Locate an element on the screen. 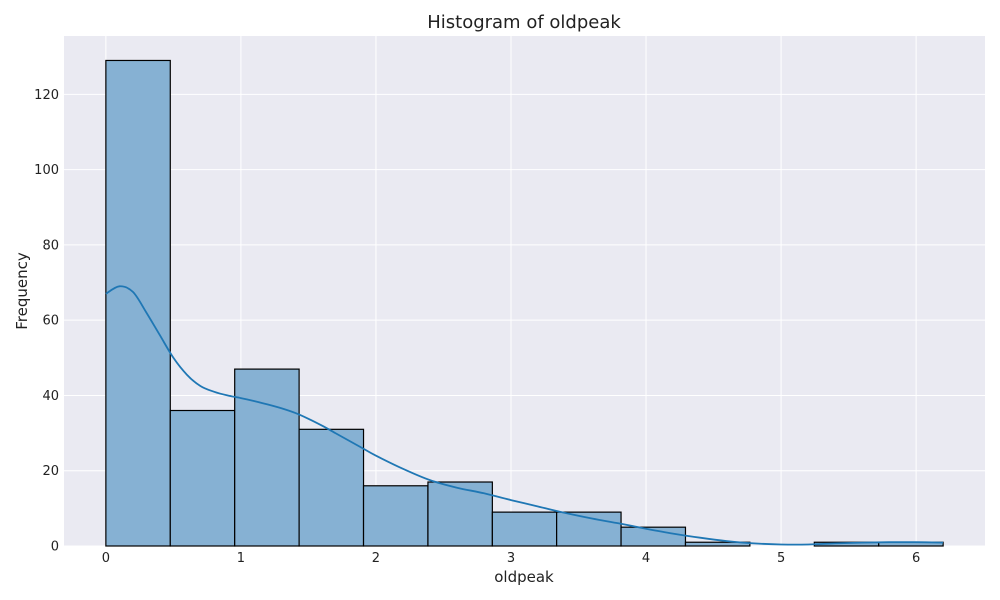  y-tick-label: 40 is located at coordinates (50, 396).